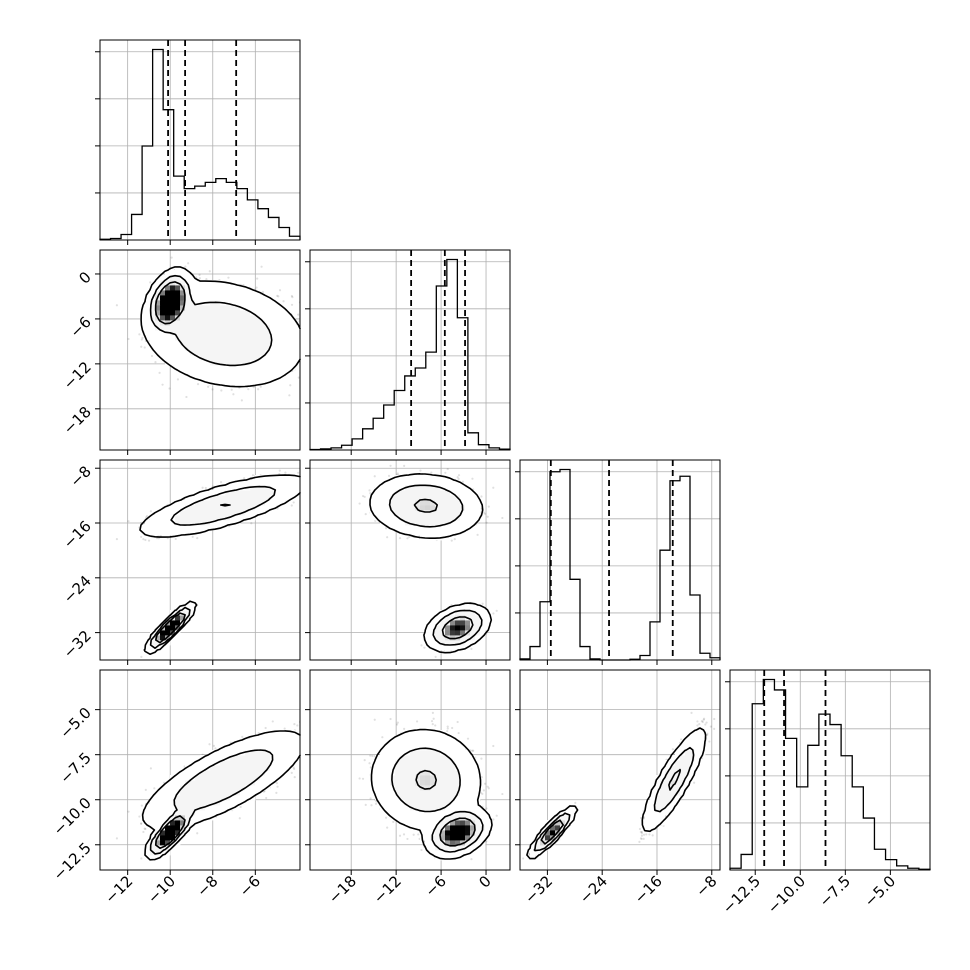 The width and height of the screenshot is (970, 970). Describe the element at coordinates (84, 277) in the screenshot. I see `y-tick-label: 0` at that location.